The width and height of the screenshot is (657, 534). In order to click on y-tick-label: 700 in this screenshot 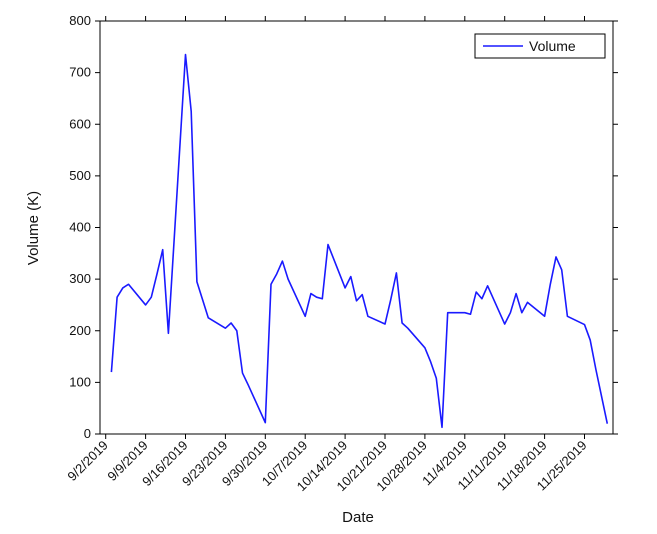, I will do `click(80, 72)`.